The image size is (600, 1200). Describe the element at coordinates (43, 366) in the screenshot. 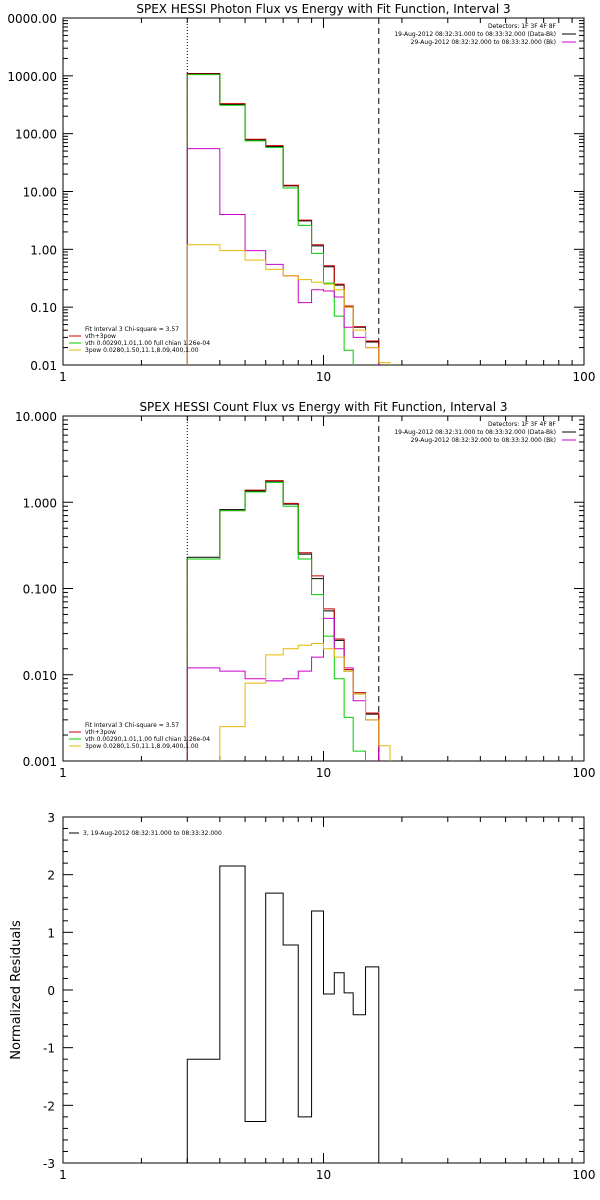

I see `y-tick-label: 0.01` at that location.